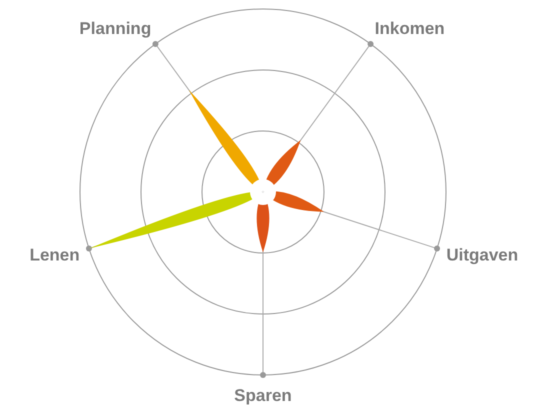 The image size is (543, 411). Describe the element at coordinates (115, 28) in the screenshot. I see `spoke-label: Planning` at that location.